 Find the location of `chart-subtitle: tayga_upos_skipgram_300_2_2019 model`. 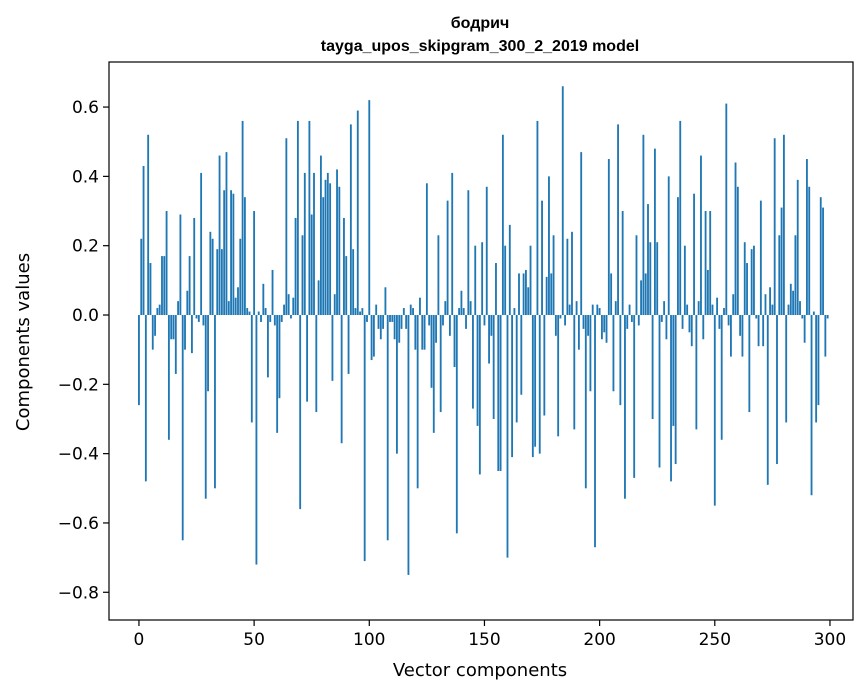

chart-subtitle: tayga_upos_skipgram_300_2_2019 model is located at coordinates (480, 46).